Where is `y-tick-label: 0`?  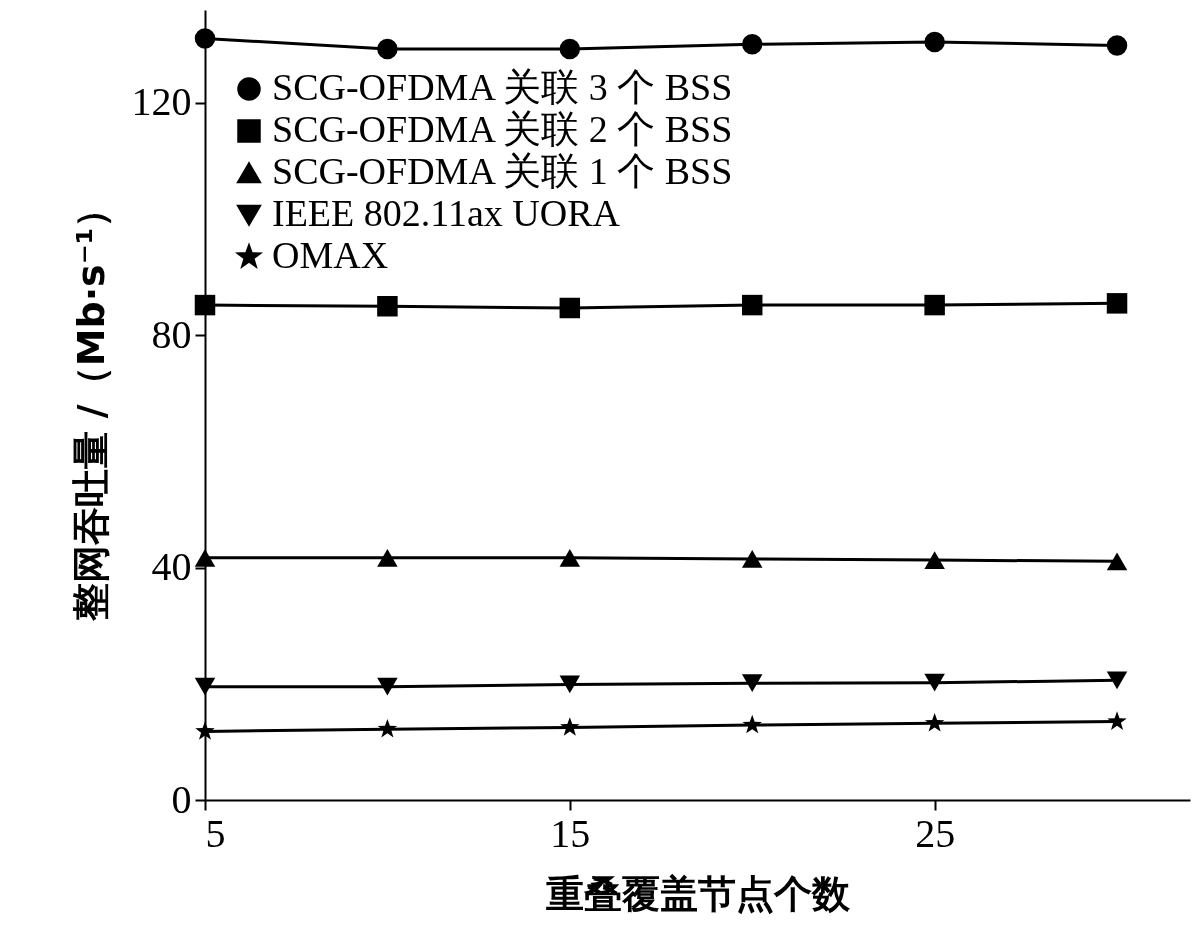 y-tick-label: 0 is located at coordinates (181, 799).